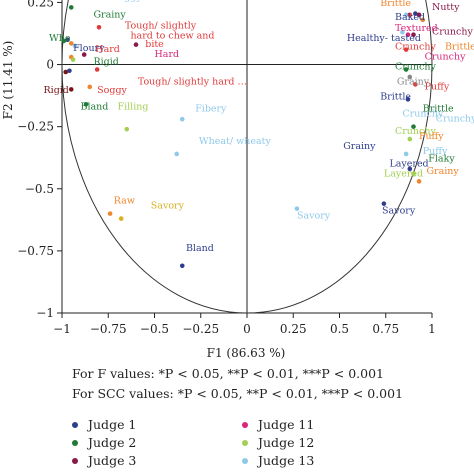 This screenshot has height=474, width=474. I want to click on variable-label: Baked, so click(410, 17).